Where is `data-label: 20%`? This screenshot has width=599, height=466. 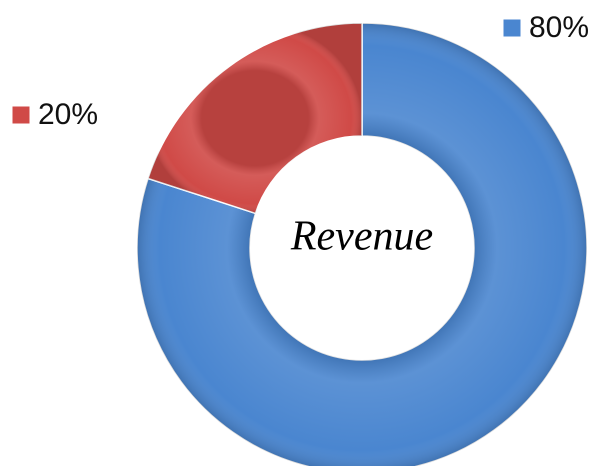
data-label: 20% is located at coordinates (68, 114).